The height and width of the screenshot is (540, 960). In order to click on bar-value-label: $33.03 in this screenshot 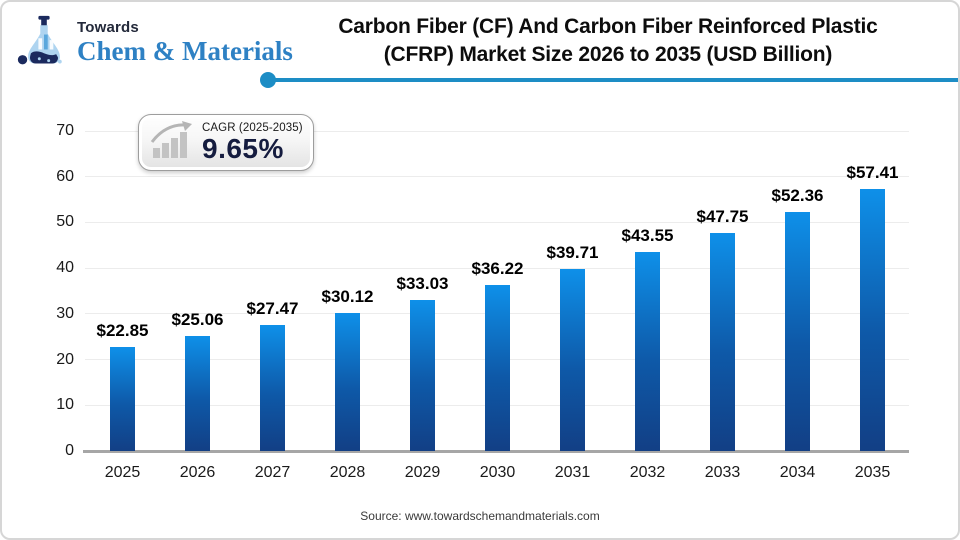, I will do `click(422, 283)`.